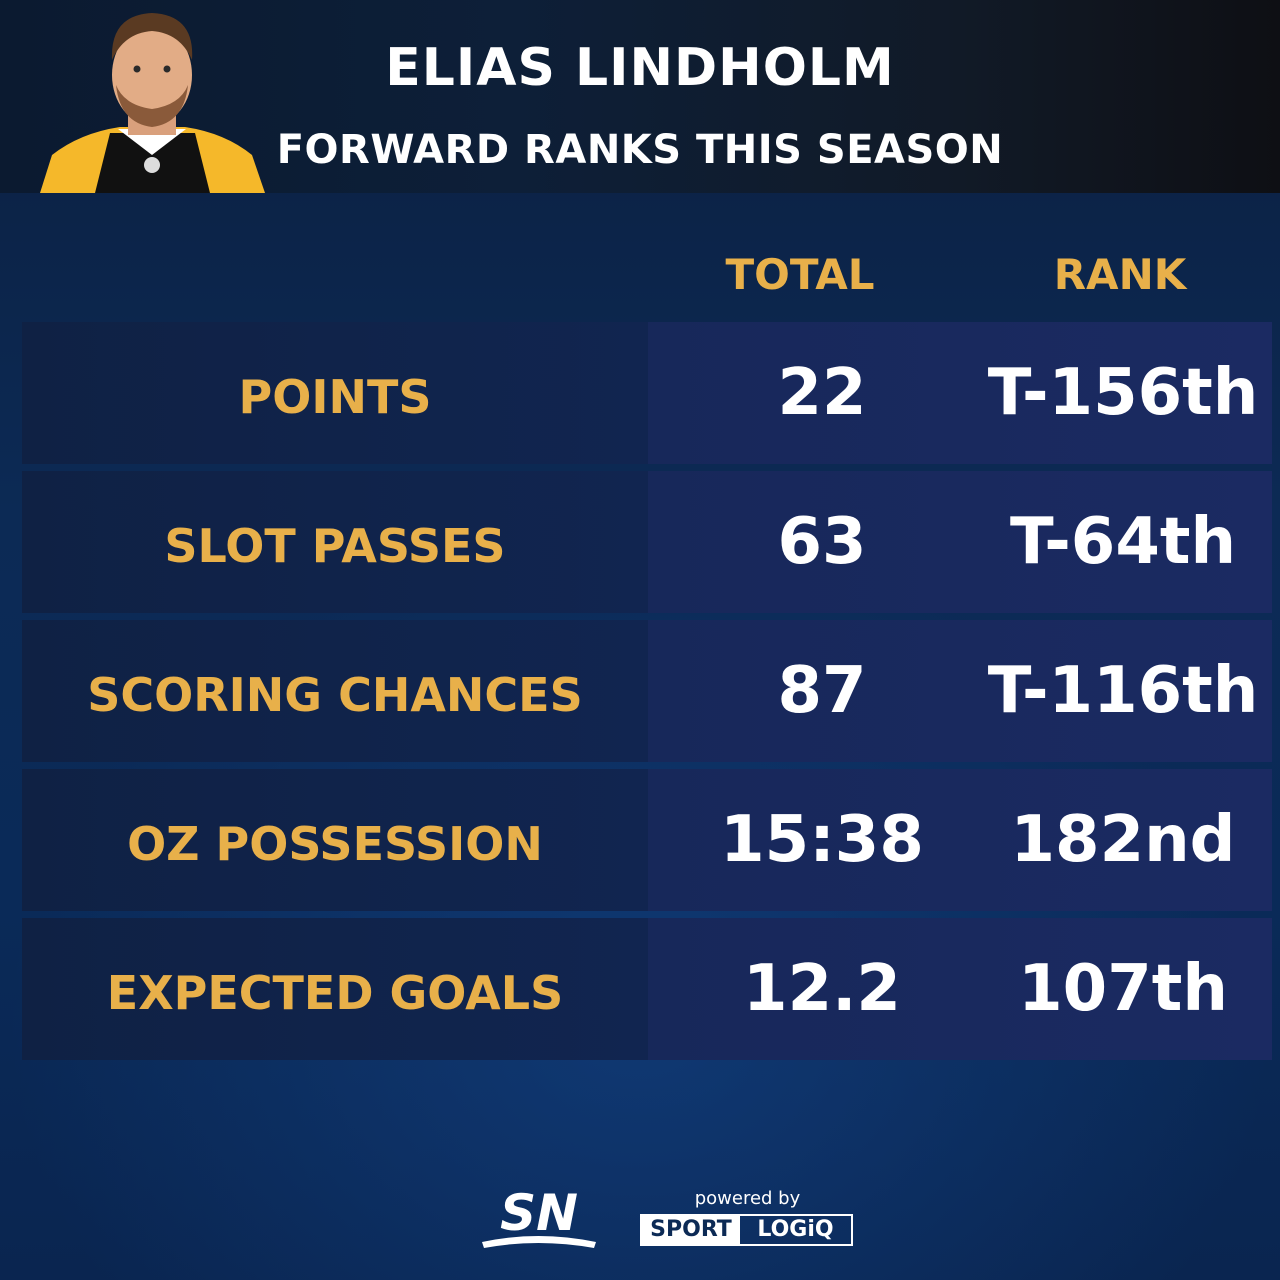  I want to click on row-data-cell: 15:38 182nd, so click(960, 840).